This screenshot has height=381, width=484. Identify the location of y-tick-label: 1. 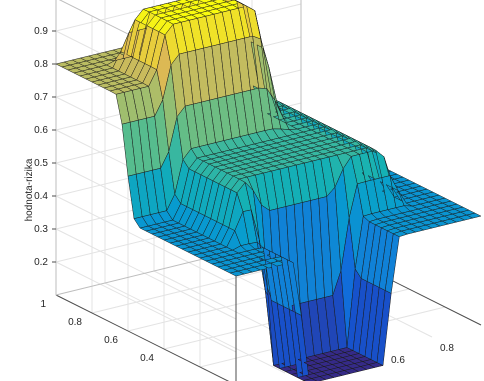
(43, 304).